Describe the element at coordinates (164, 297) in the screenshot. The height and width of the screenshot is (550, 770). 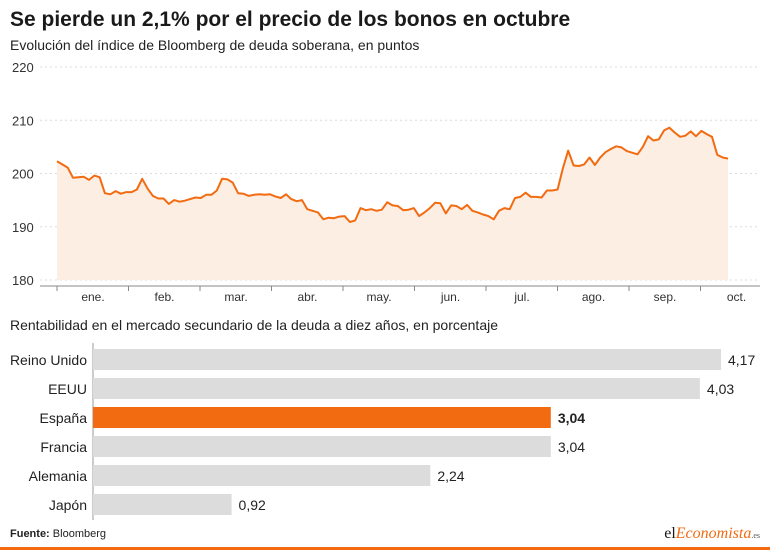
I see `x-tick-label: feb.` at that location.